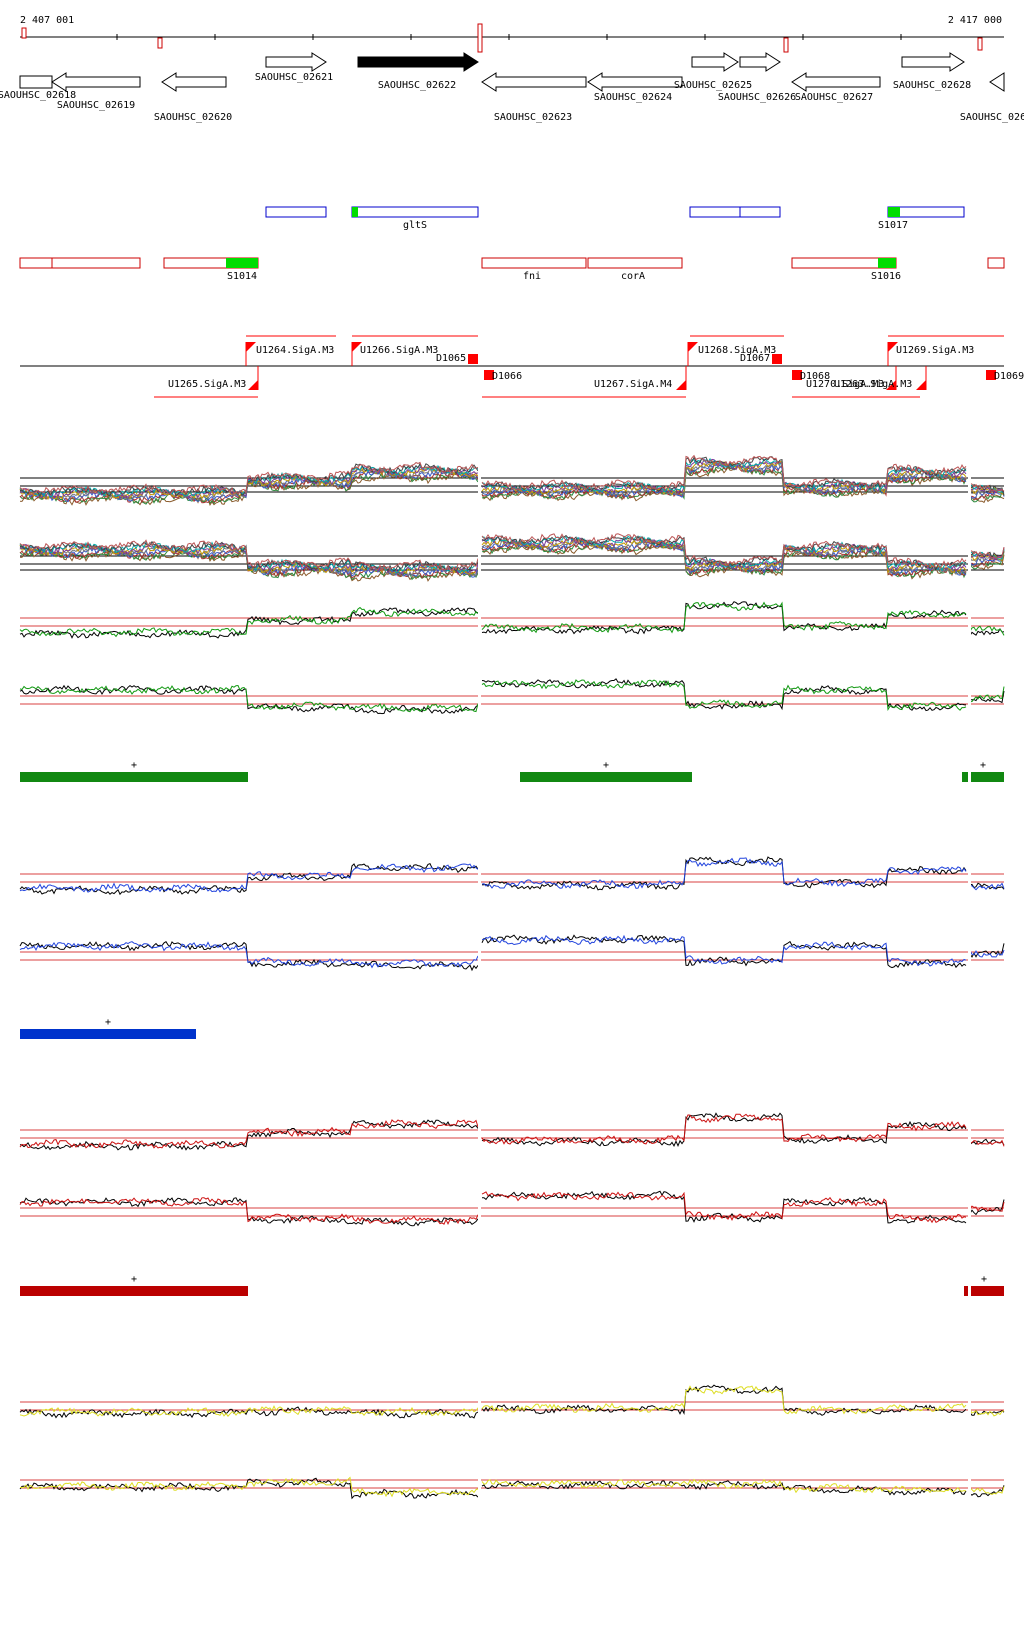 The height and width of the screenshot is (1640, 1024). I want to click on terminator-label: D1065, so click(451, 358).